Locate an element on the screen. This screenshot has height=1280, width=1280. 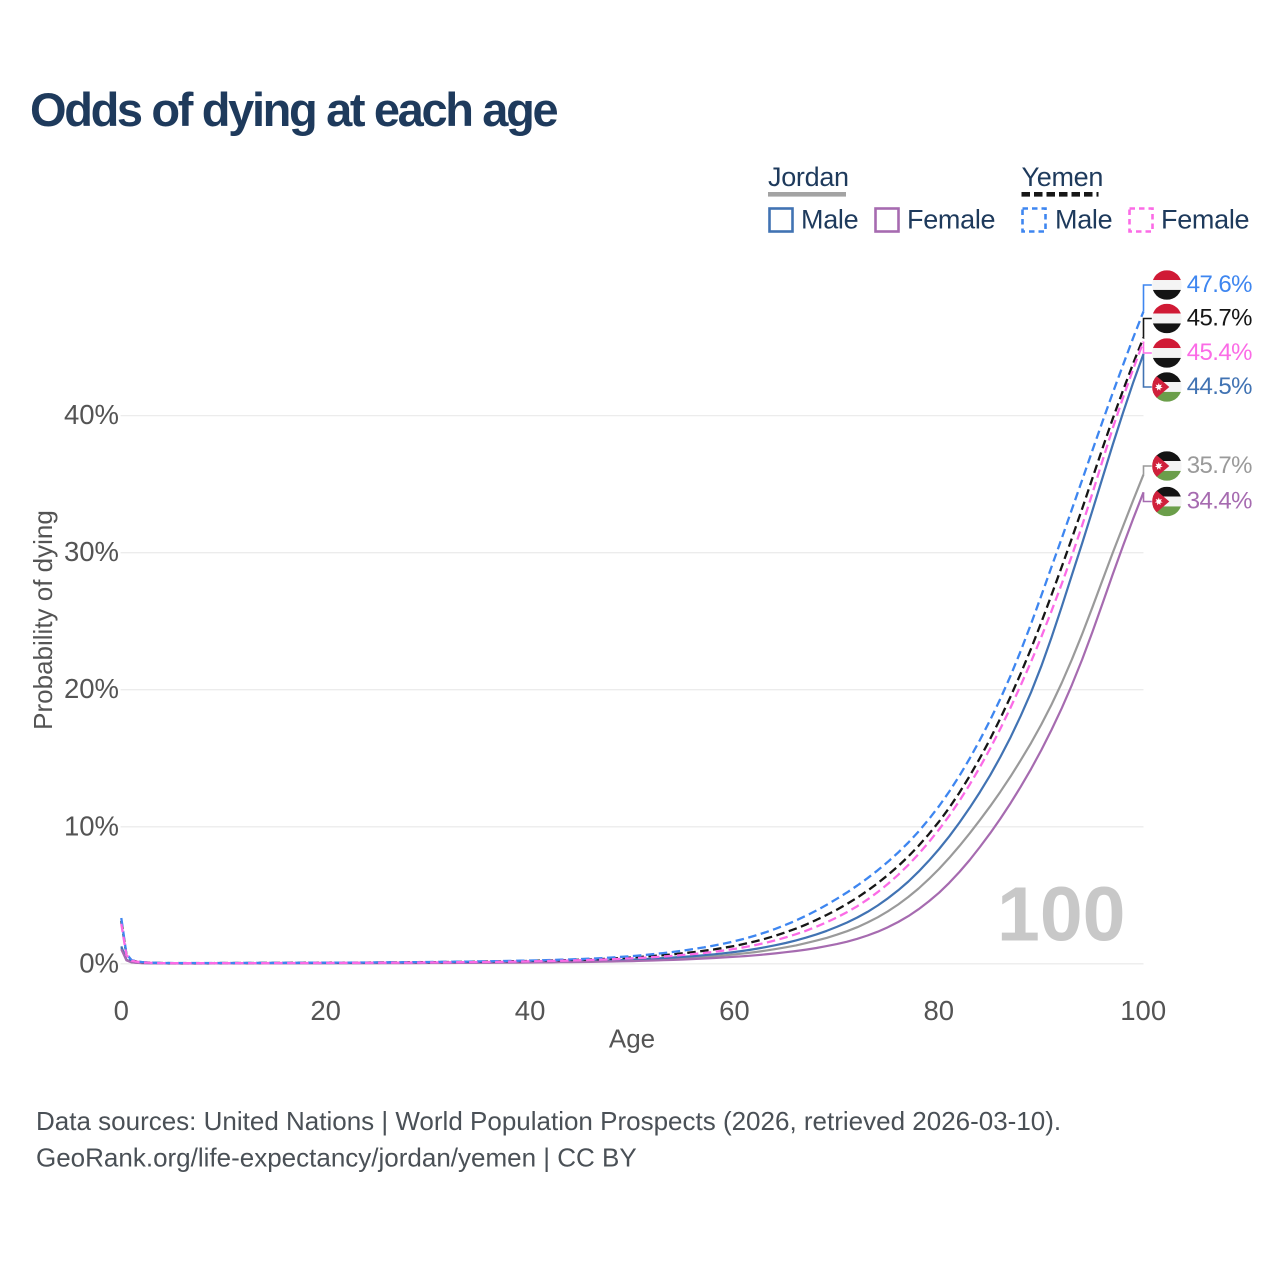
svg-text: 40% is located at coordinates (91, 414).